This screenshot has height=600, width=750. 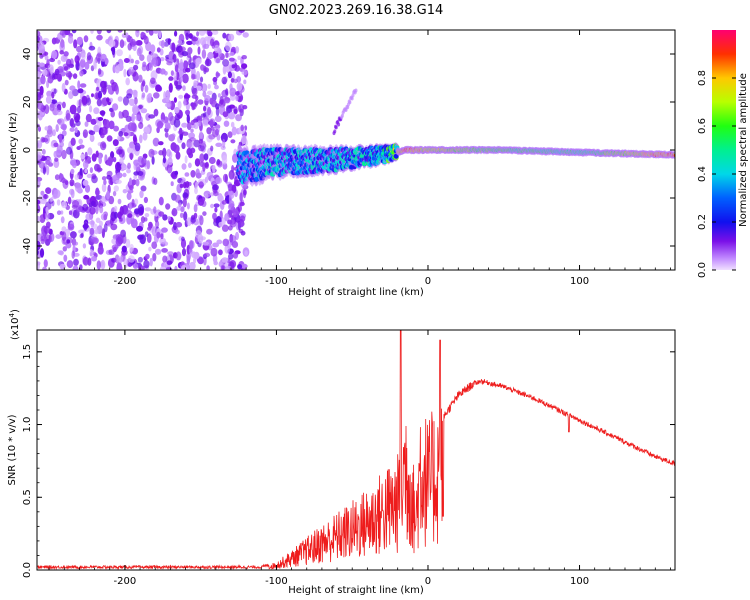 What do you see at coordinates (13, 150) in the screenshot?
I see `spectrogram-y-axis-label: Frequency (Hz)` at bounding box center [13, 150].